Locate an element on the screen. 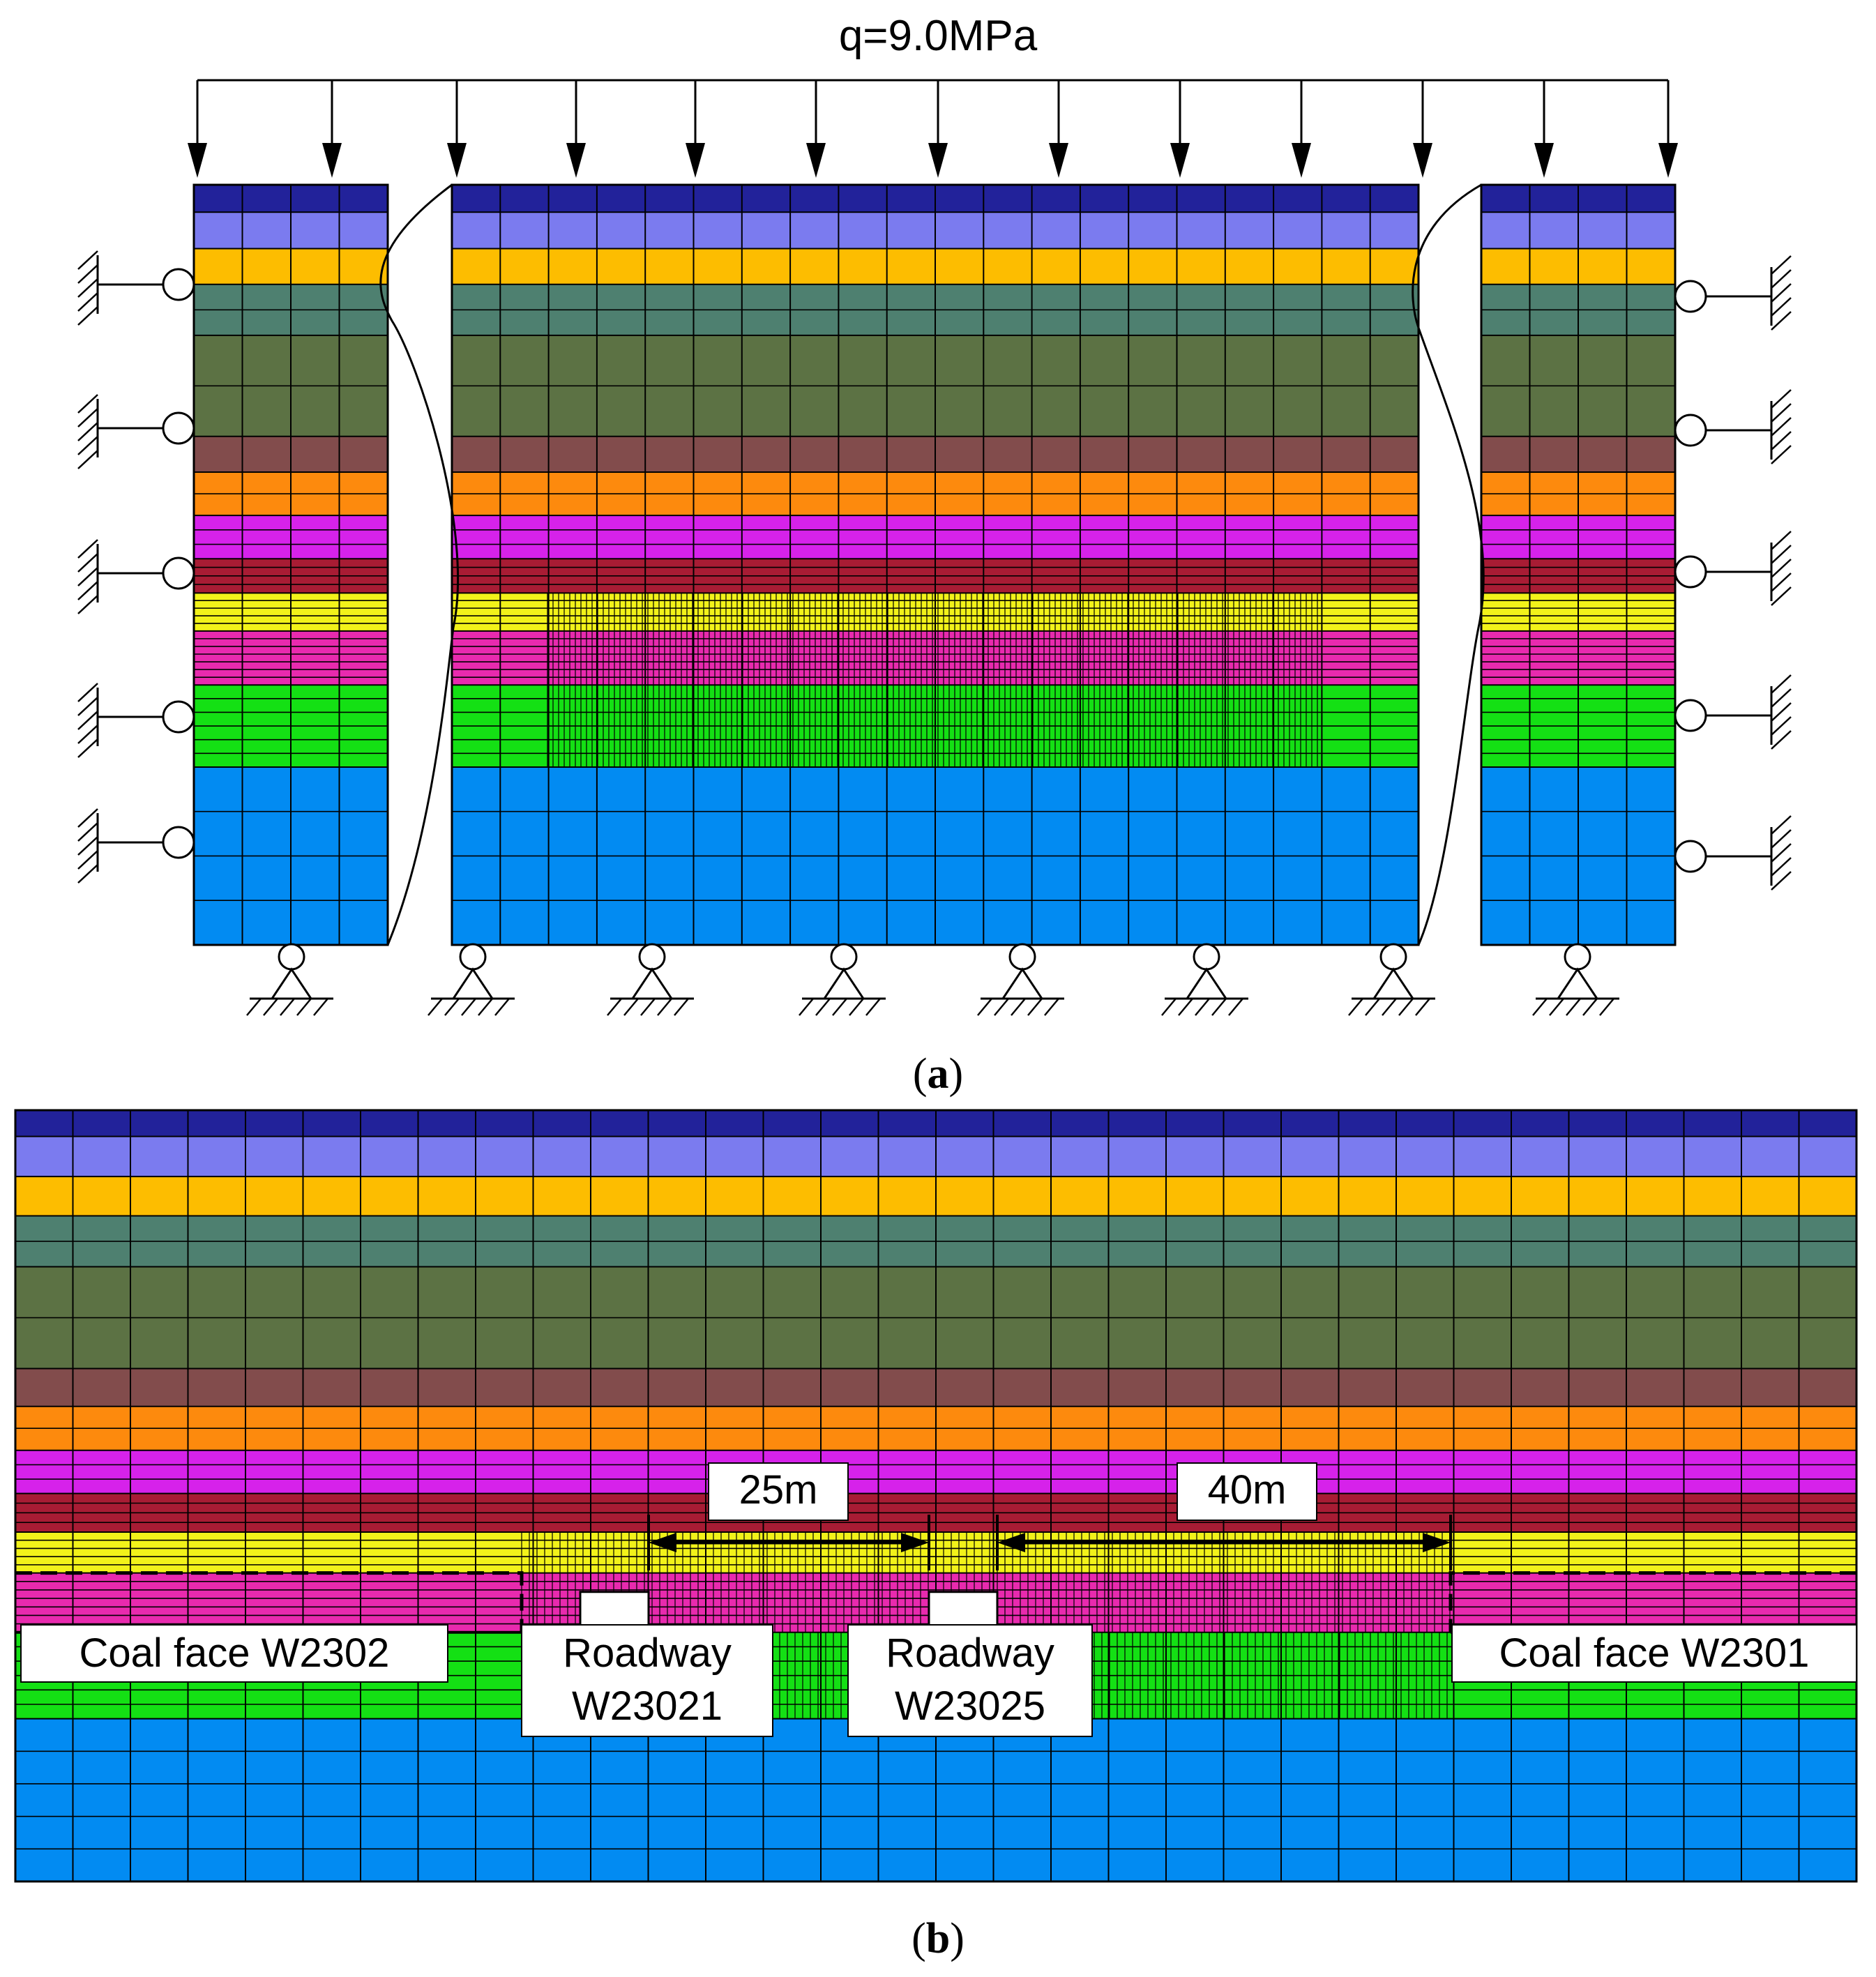  dimension-40m-box is located at coordinates (1247, 1491).